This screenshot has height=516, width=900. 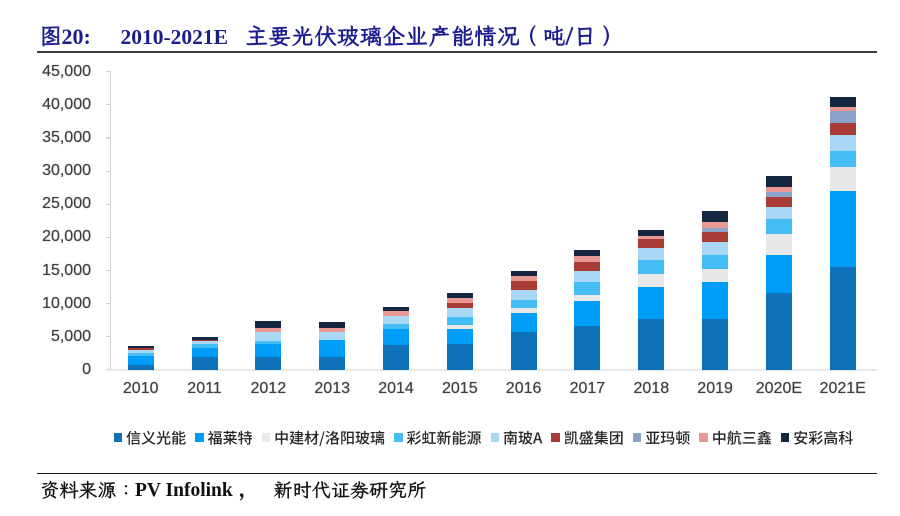 What do you see at coordinates (76, 36) in the screenshot?
I see `svg-text: 20:` at bounding box center [76, 36].